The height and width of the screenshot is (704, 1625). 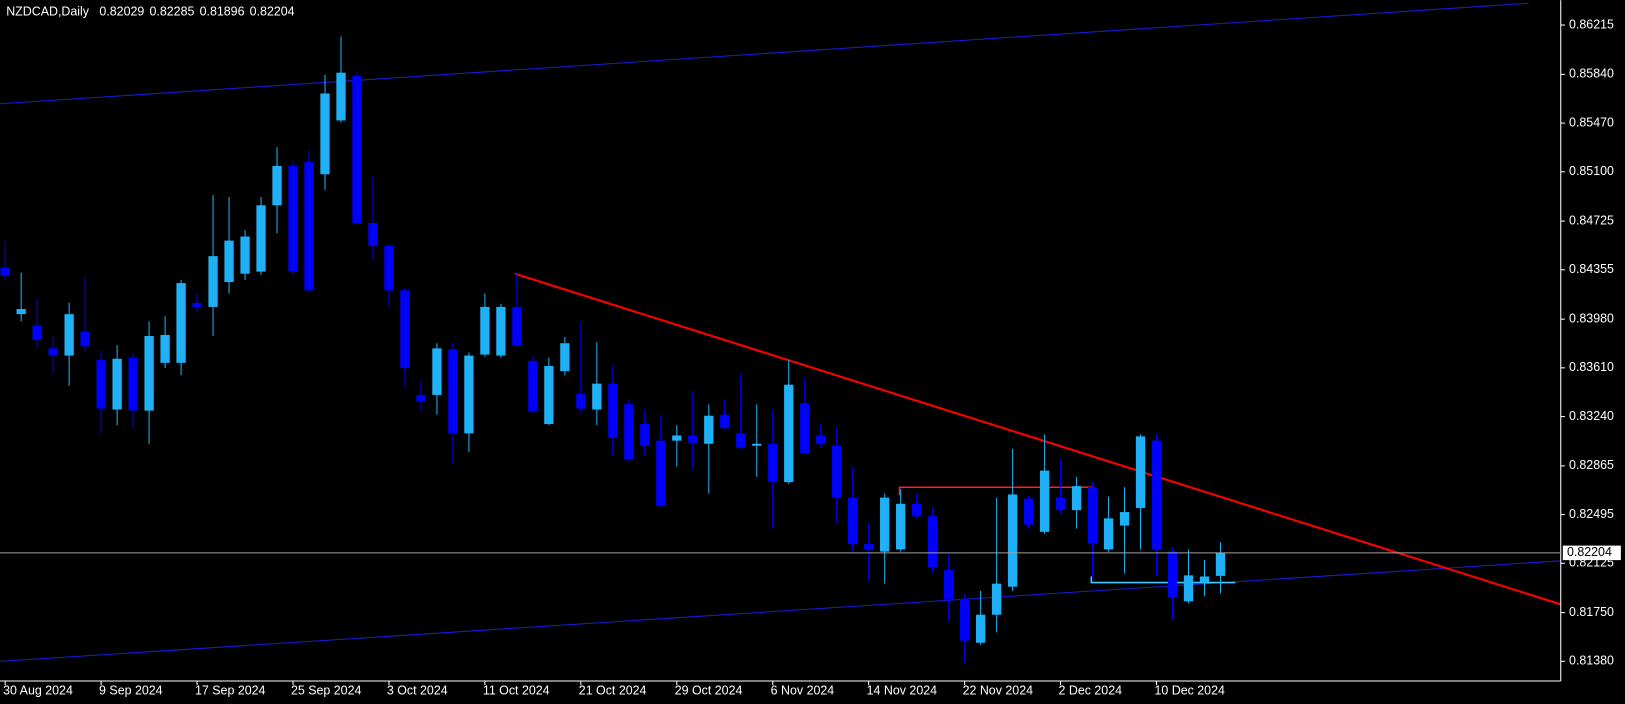 I want to click on chart-title: NZDCAD,Daily, so click(x=48, y=12).